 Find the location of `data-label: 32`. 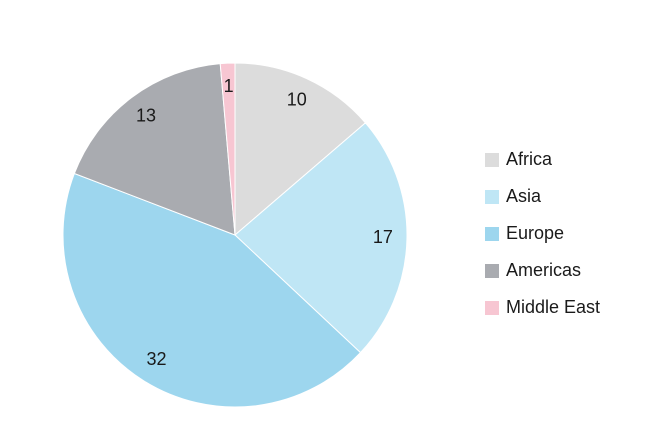

data-label: 32 is located at coordinates (156, 359).